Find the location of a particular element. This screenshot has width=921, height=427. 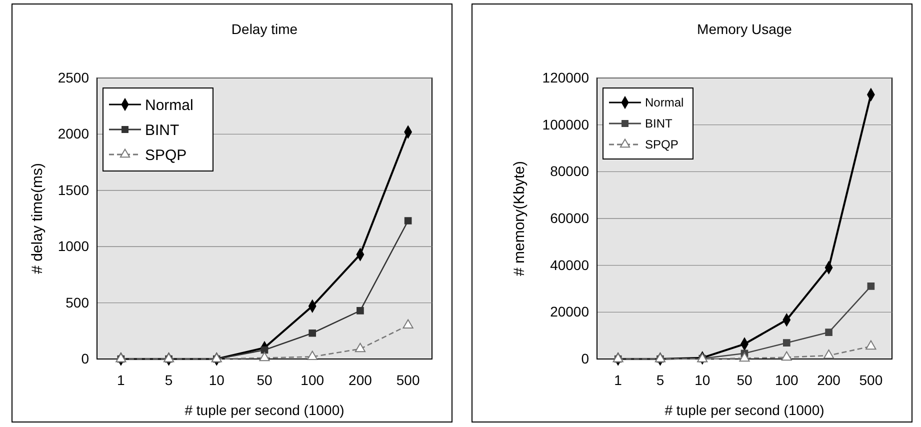

chart-title: Memory Usage is located at coordinates (744, 29).